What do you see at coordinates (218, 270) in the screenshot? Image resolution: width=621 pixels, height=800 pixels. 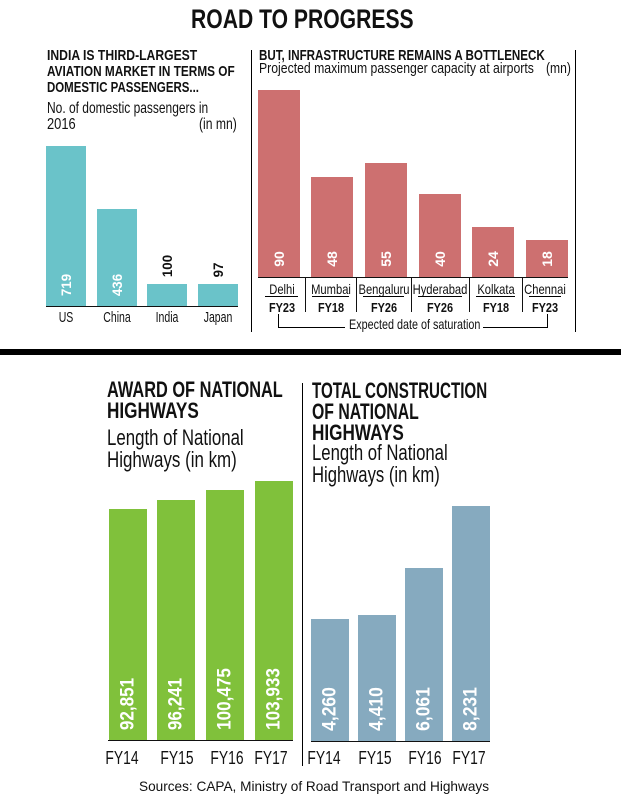 I see `aviation-value-label: 97` at bounding box center [218, 270].